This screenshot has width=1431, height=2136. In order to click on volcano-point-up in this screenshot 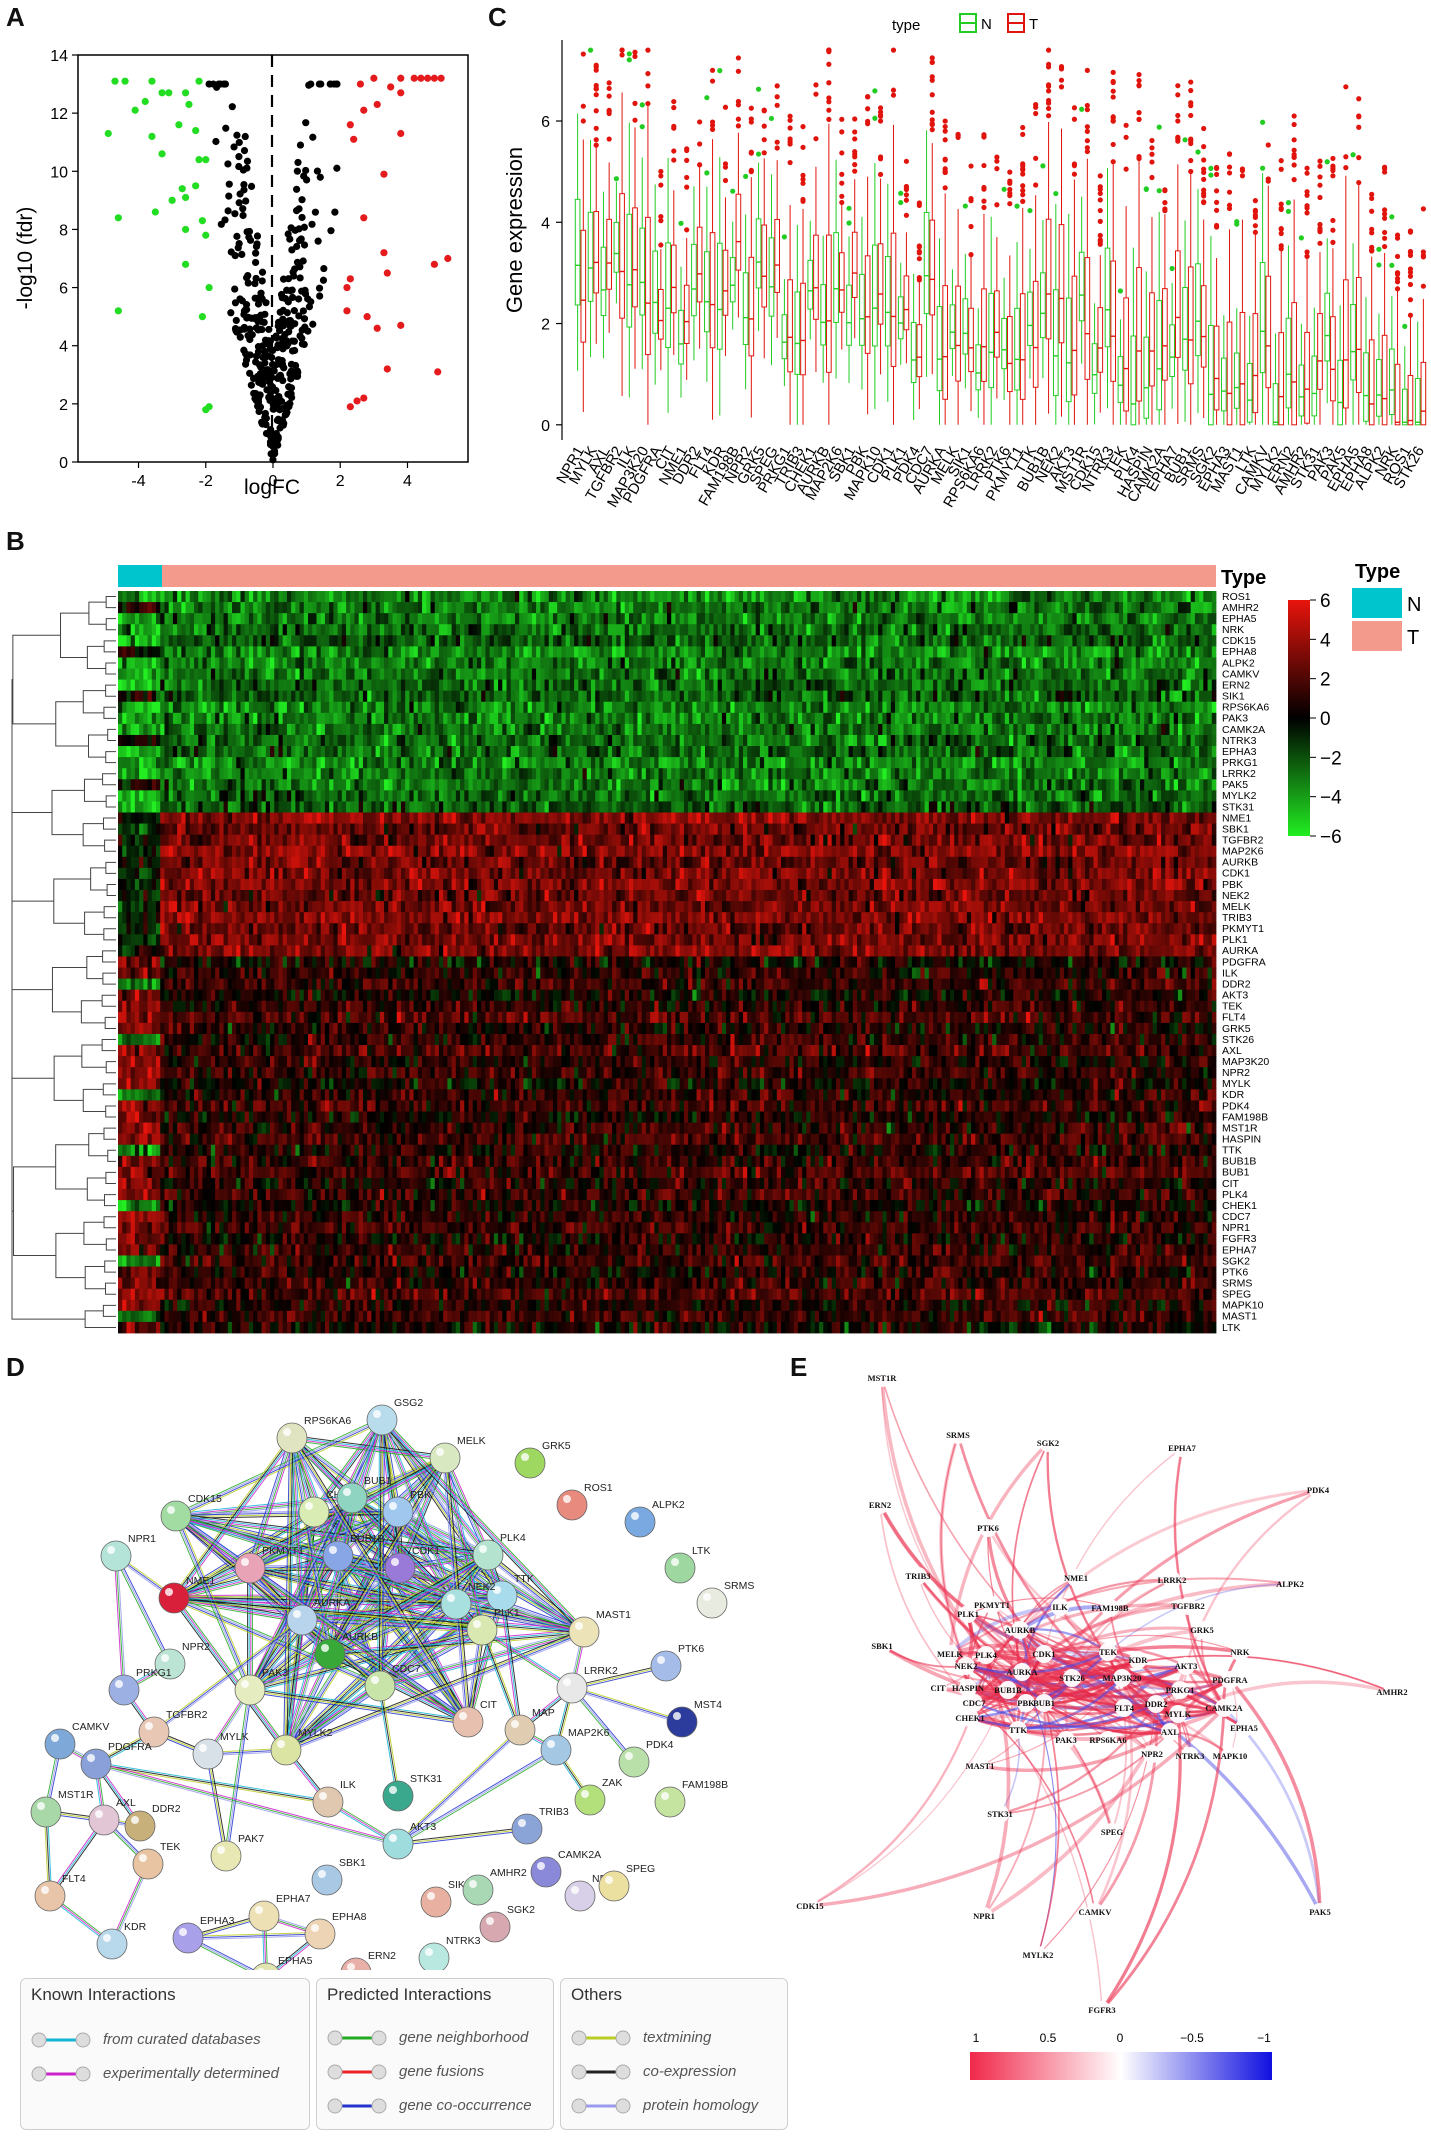, I will do `click(428, 78)`.